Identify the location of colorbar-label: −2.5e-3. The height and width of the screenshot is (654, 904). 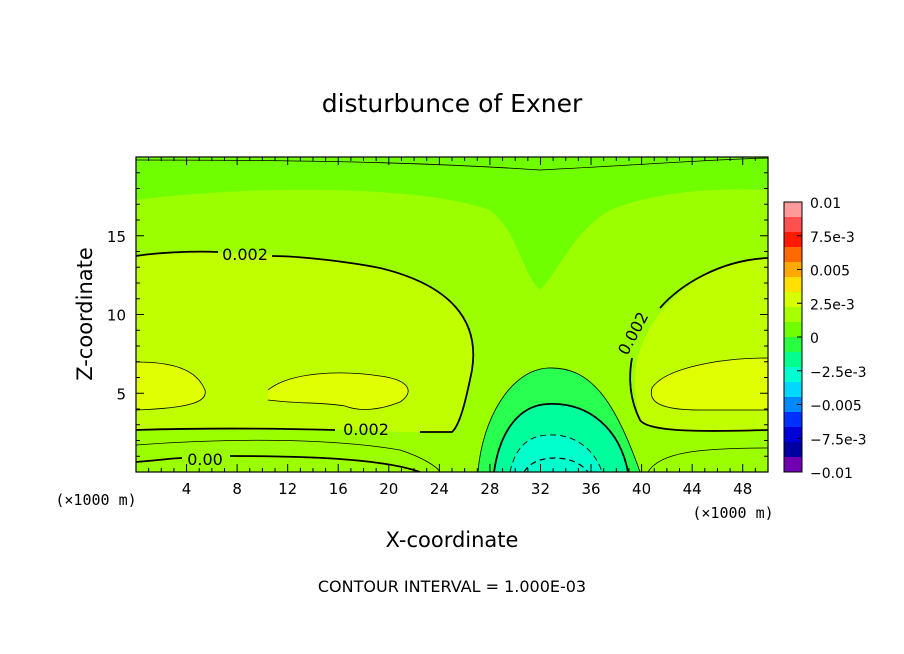
(838, 373).